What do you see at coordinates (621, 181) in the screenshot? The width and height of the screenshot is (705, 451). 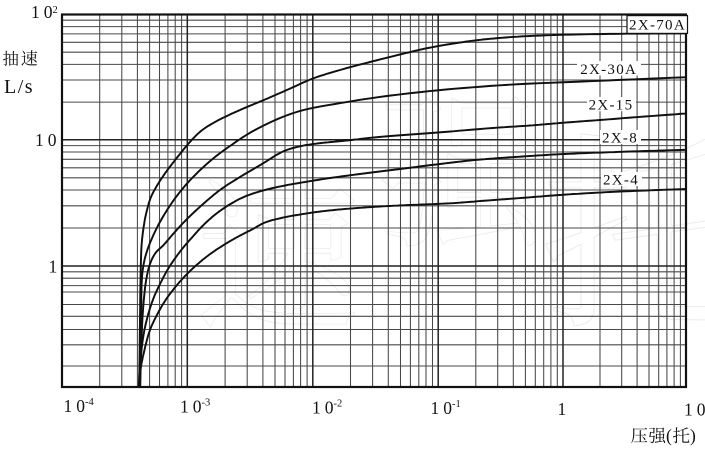 I see `svg-text: 2X-4` at bounding box center [621, 181].